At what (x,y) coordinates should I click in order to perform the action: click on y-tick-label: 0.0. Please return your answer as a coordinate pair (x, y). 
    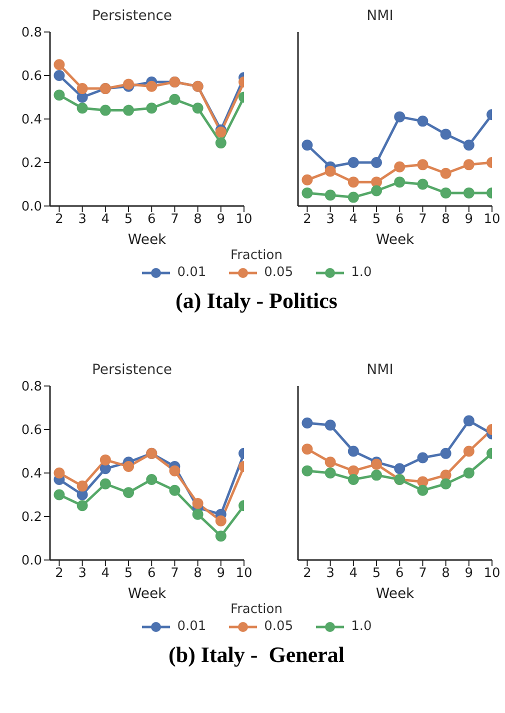
    Looking at the image, I should click on (31, 561).